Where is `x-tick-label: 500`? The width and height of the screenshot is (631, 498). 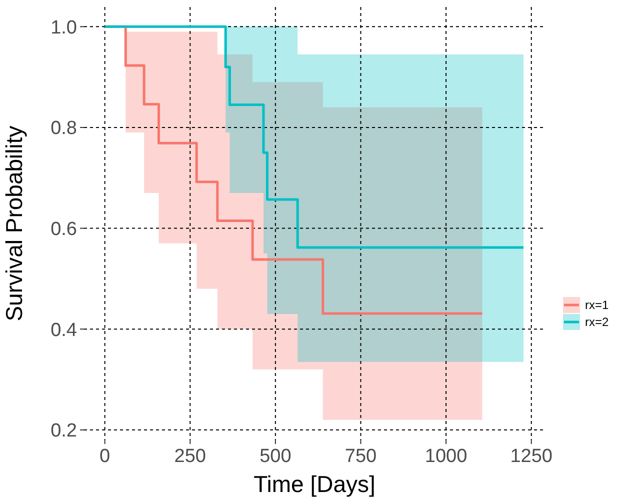 x-tick-label: 500 is located at coordinates (276, 456).